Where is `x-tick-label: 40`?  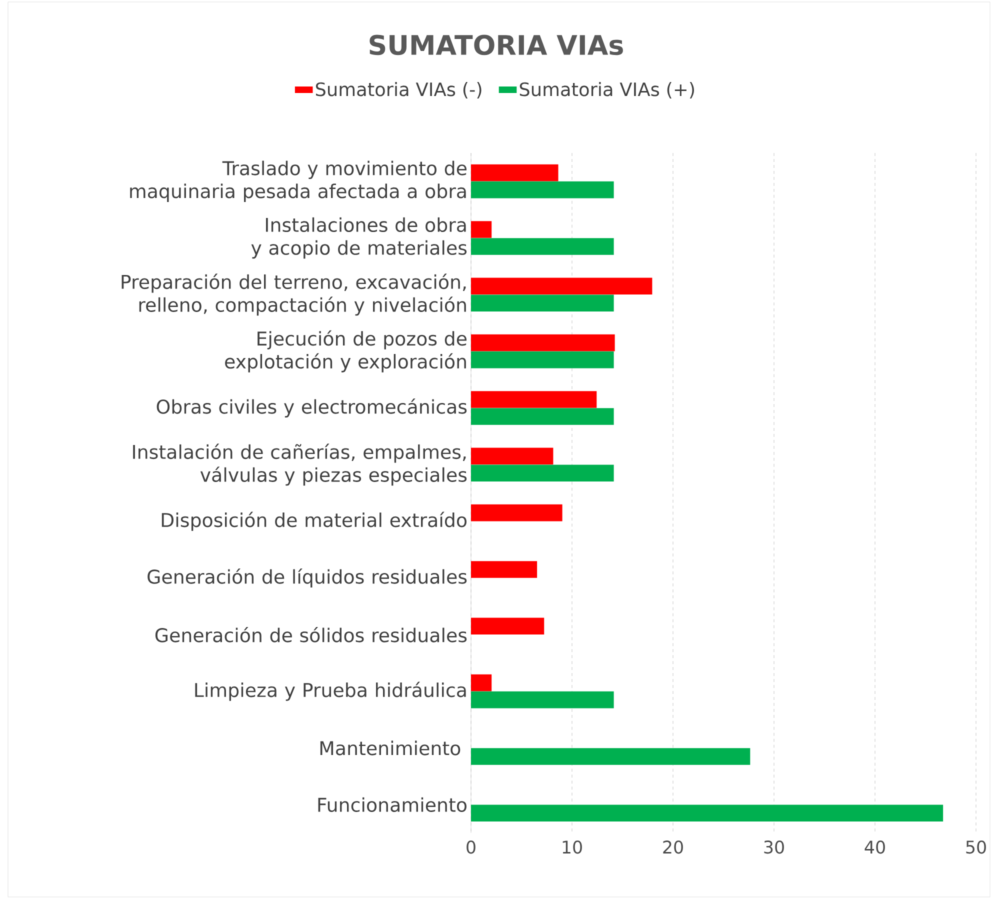
x-tick-label: 40 is located at coordinates (874, 847).